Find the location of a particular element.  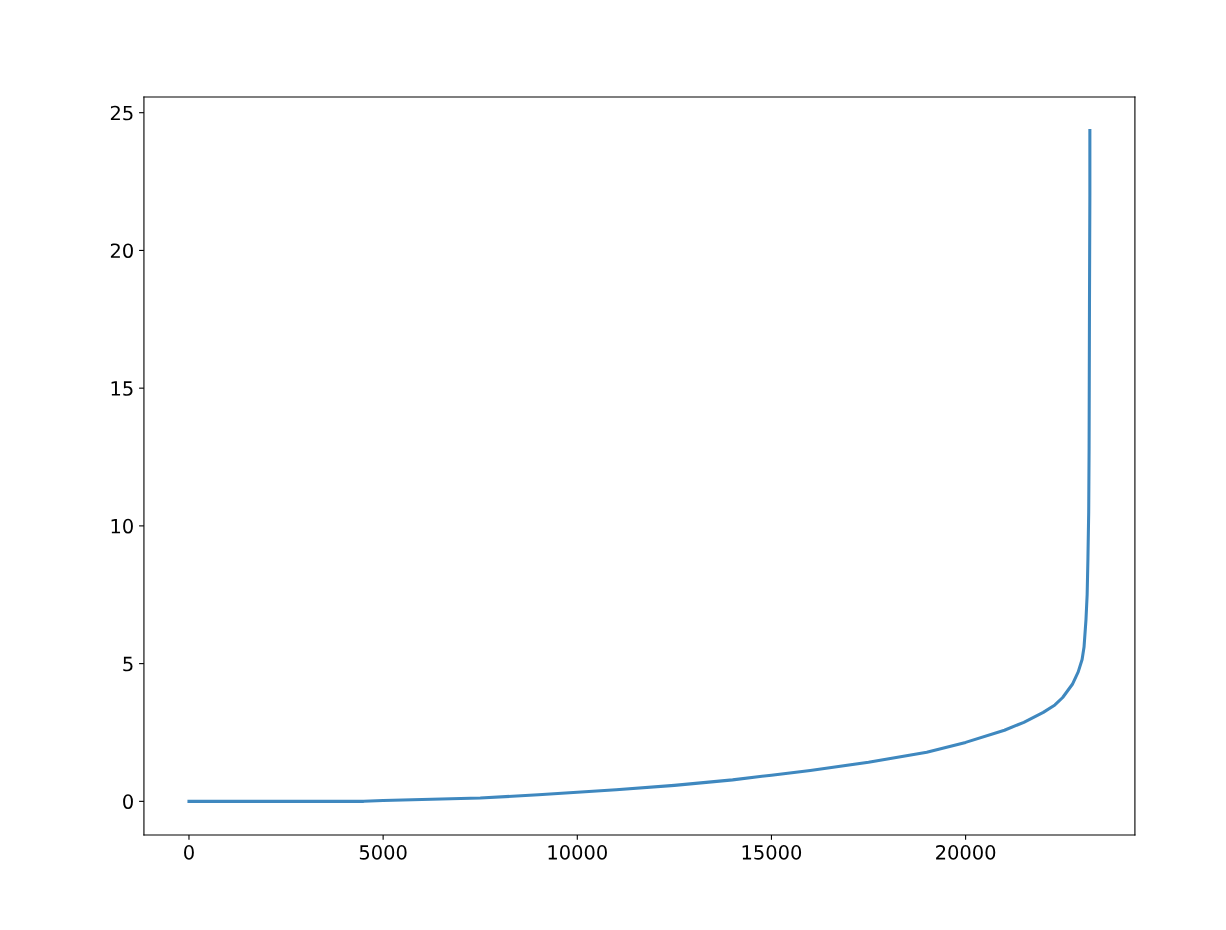

x-tick-label: 5000 is located at coordinates (383, 852).